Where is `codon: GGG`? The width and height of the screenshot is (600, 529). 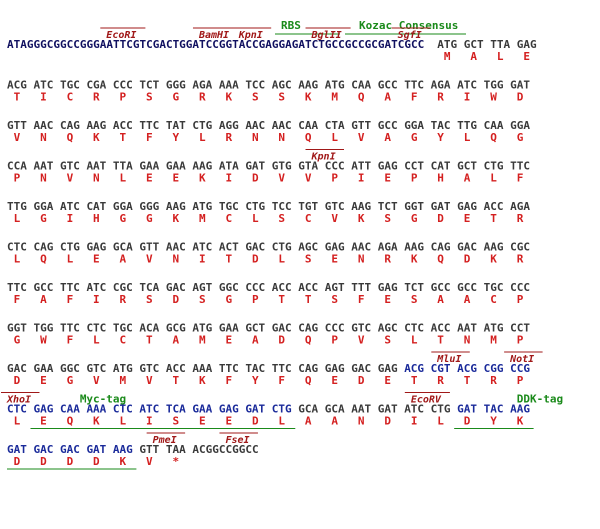
codon: GGG is located at coordinates (149, 206).